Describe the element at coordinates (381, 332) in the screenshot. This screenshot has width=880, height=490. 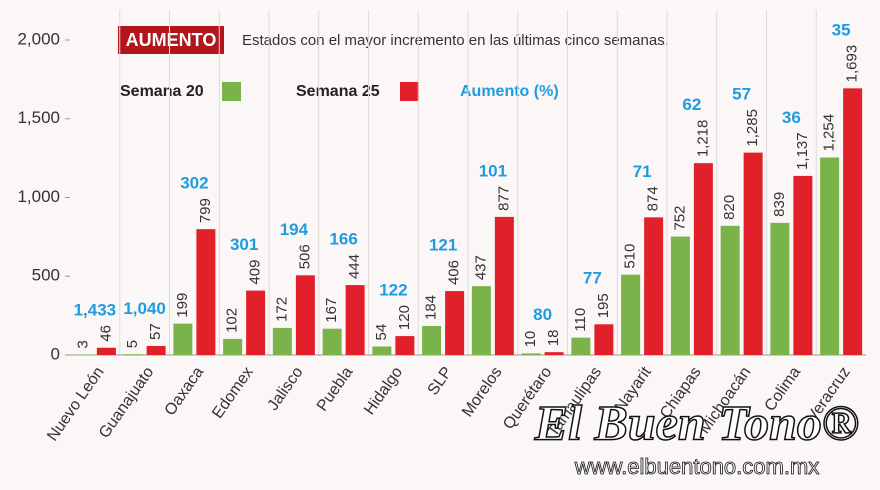
I see `value-label: 54` at that location.